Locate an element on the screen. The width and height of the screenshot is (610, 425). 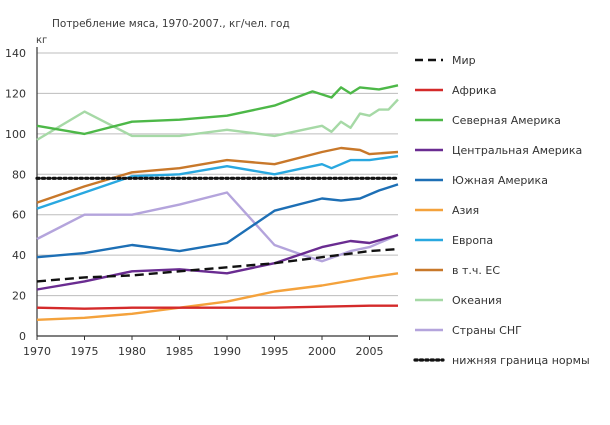
x-tick-label: 1970 is located at coordinates (37, 351).